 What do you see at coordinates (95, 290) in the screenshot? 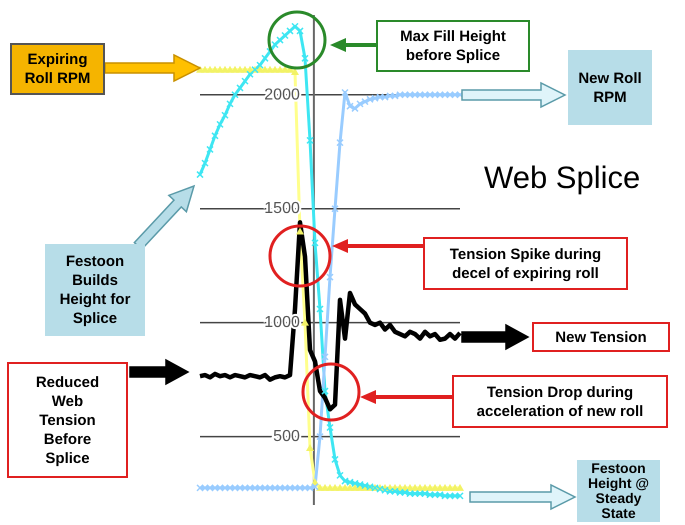
I see `text: Festoon Builds Height for Splice` at bounding box center [95, 290].